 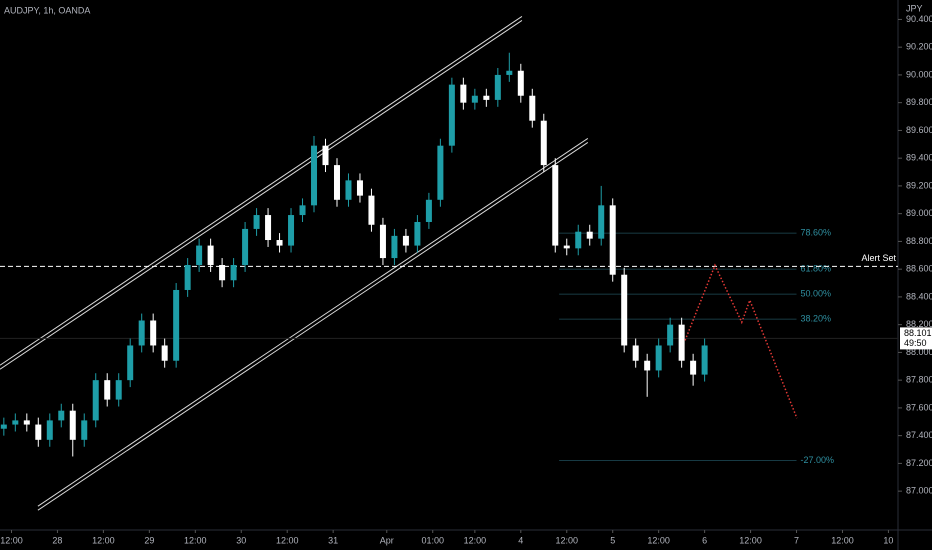 I want to click on y-tick-label: 88.800, so click(x=919, y=241).